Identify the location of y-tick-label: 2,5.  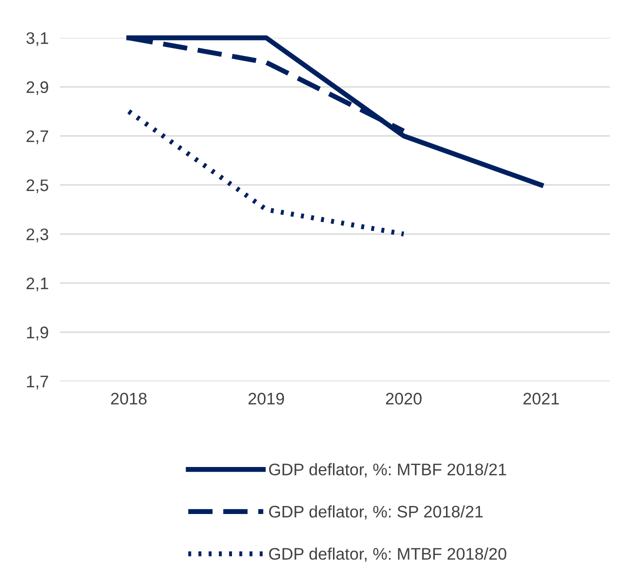
(37, 186).